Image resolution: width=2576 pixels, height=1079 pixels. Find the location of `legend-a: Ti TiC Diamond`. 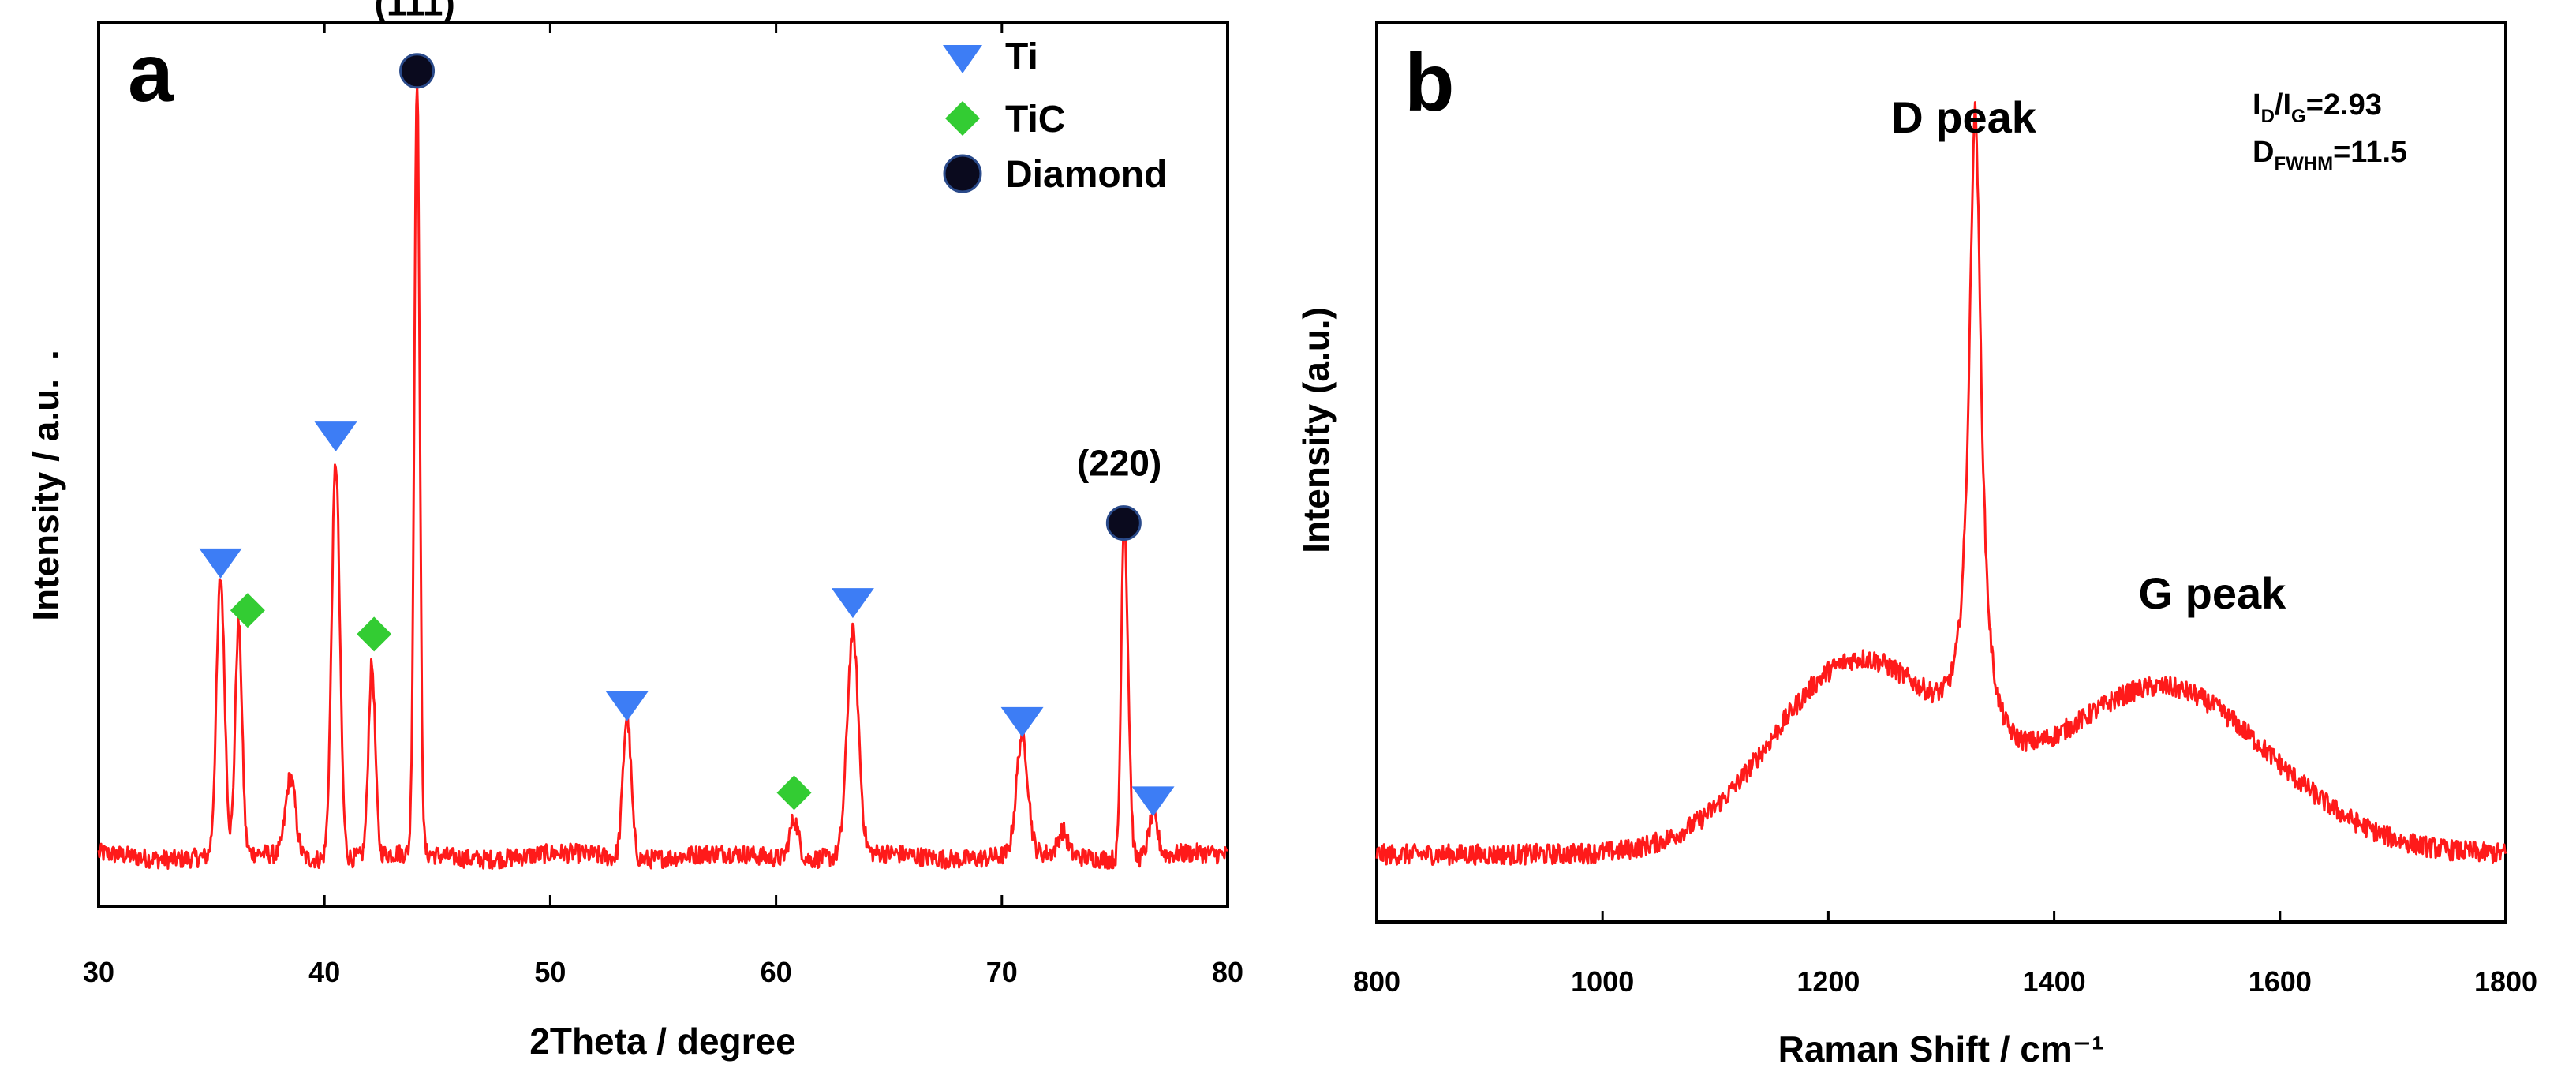

legend-a: Ti TiC Diamond is located at coordinates (1055, 116).